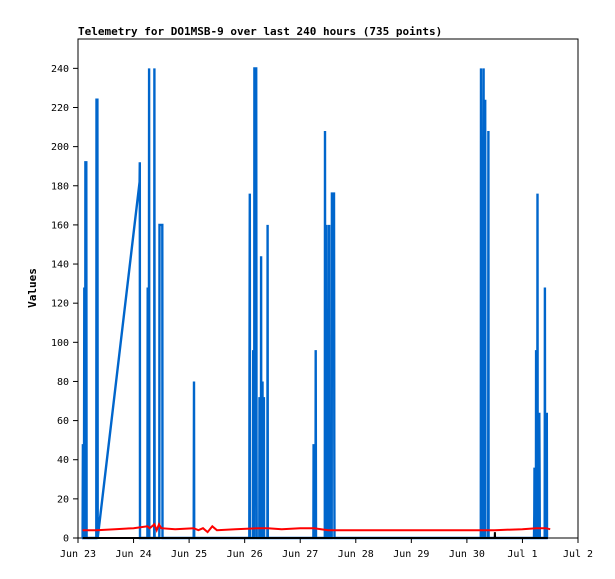  What do you see at coordinates (60, 108) in the screenshot?
I see `y-tick-label: 220` at bounding box center [60, 108].